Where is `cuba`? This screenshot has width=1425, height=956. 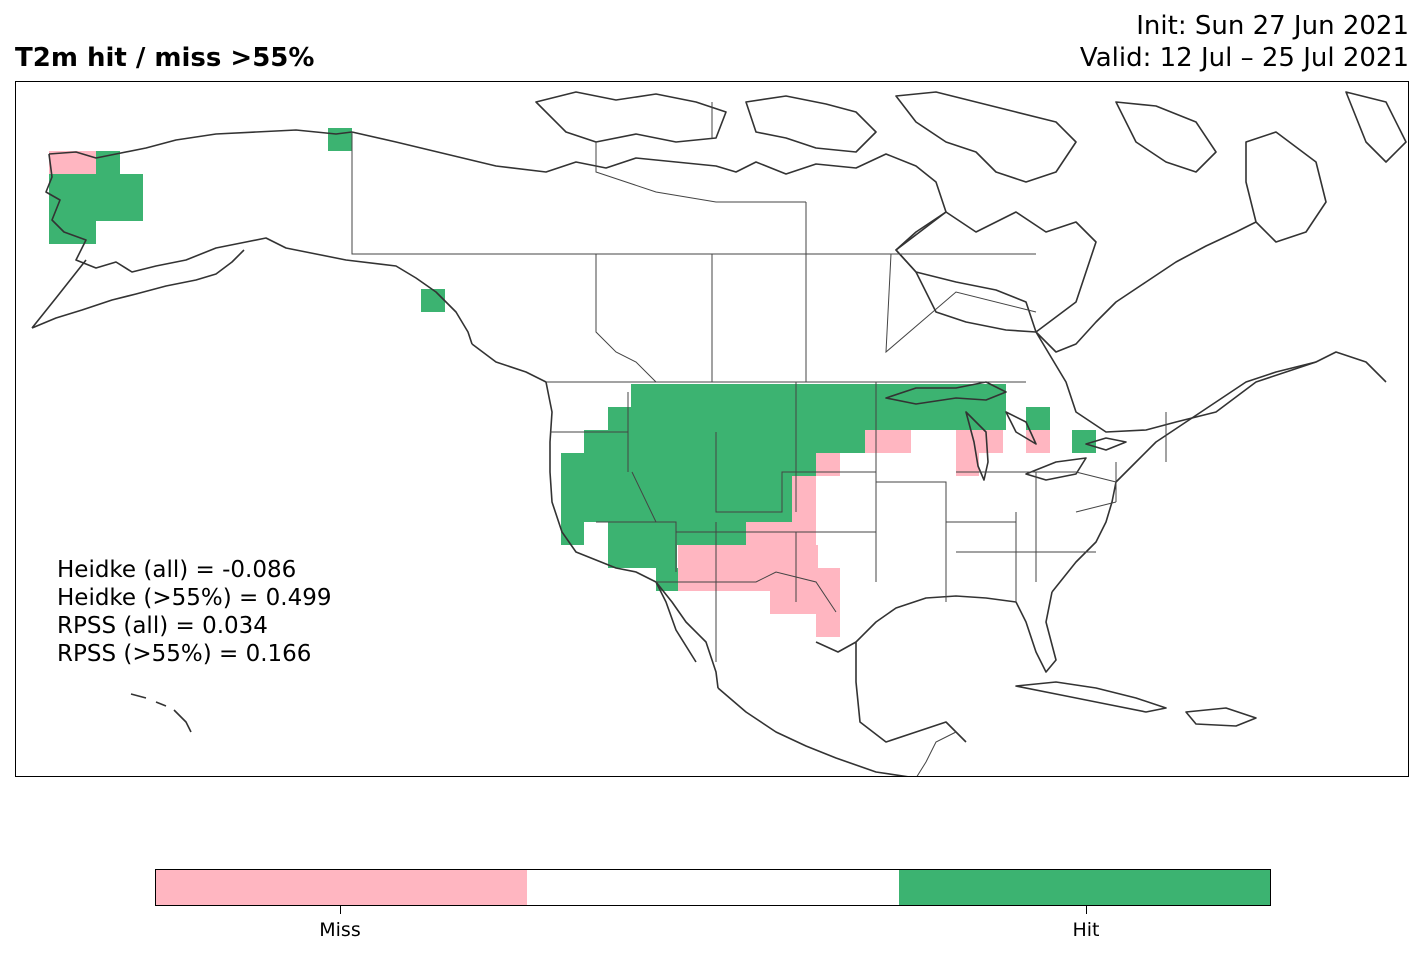
cuba is located at coordinates (1091, 697).